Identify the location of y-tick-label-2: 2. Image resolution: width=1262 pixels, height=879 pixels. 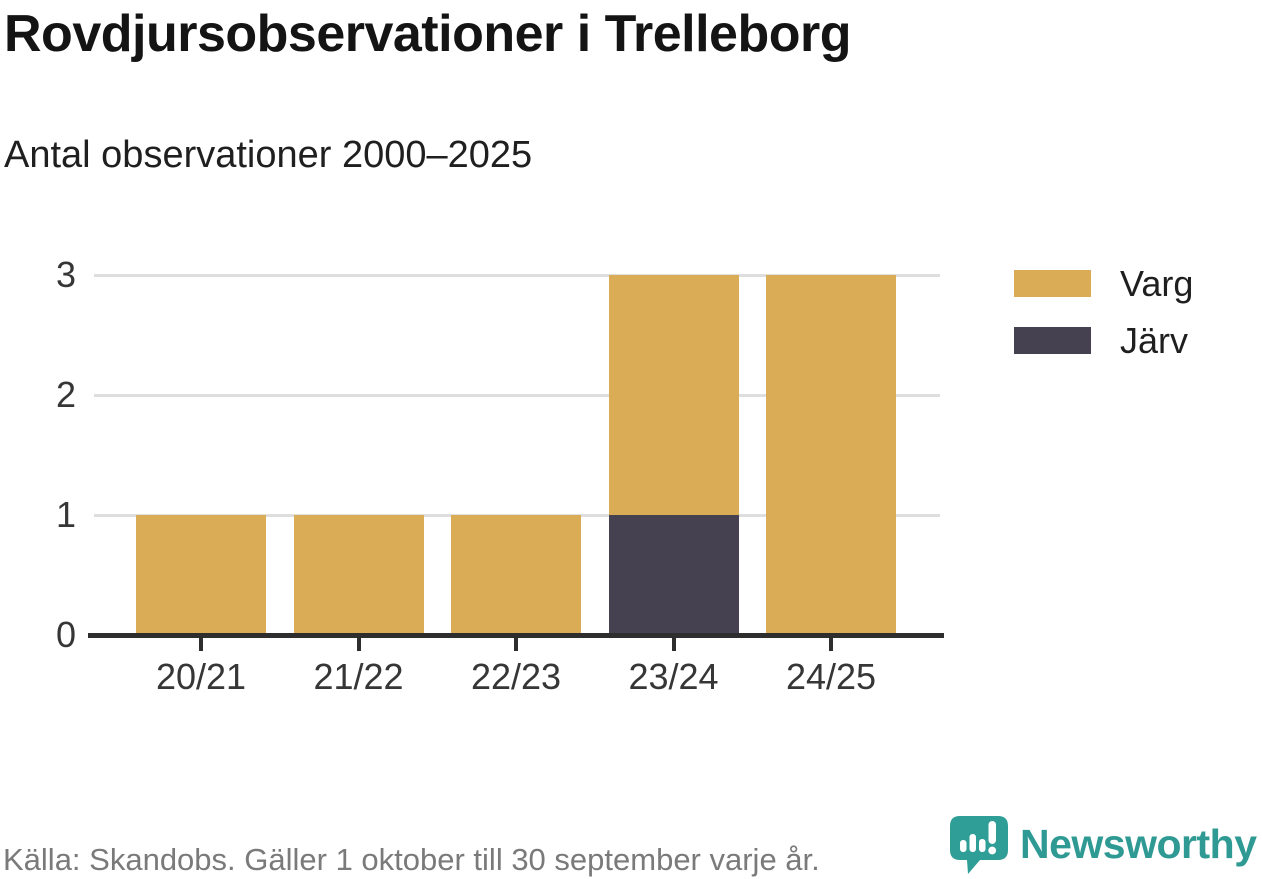
(65, 394).